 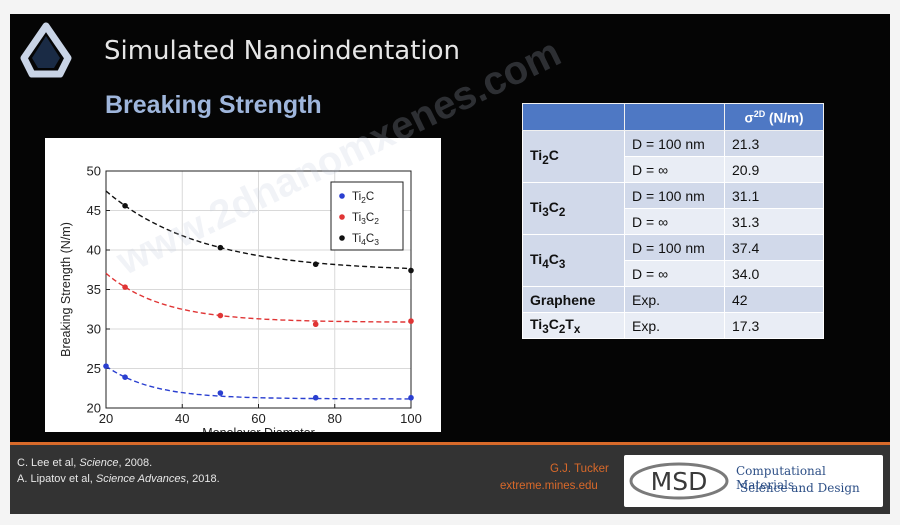 I want to click on school-logo, so click(x=46, y=50).